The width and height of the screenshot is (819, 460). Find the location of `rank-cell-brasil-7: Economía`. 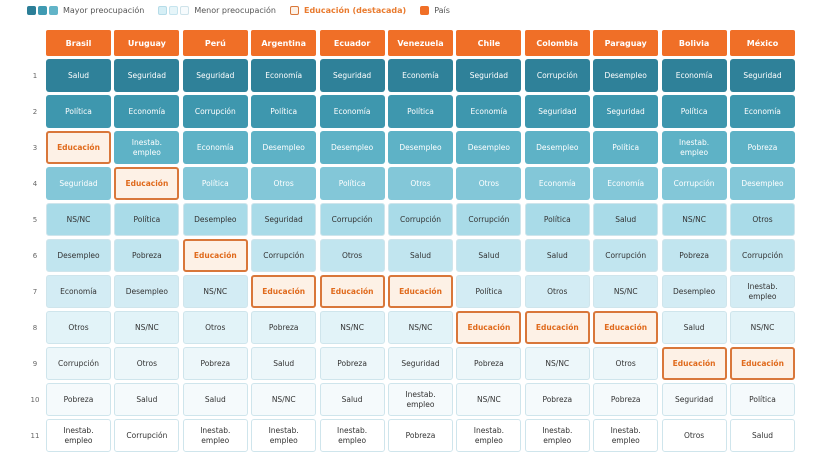

rank-cell-brasil-7: Economía is located at coordinates (78, 291).